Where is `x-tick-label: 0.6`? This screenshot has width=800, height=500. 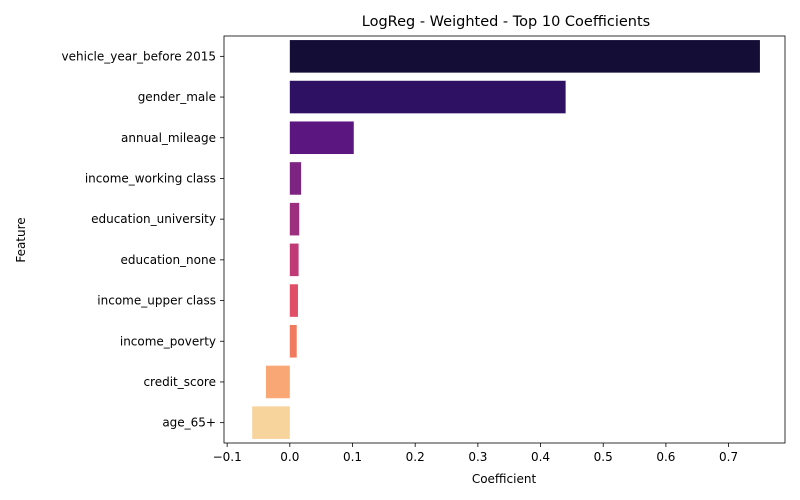 x-tick-label: 0.6 is located at coordinates (665, 457).